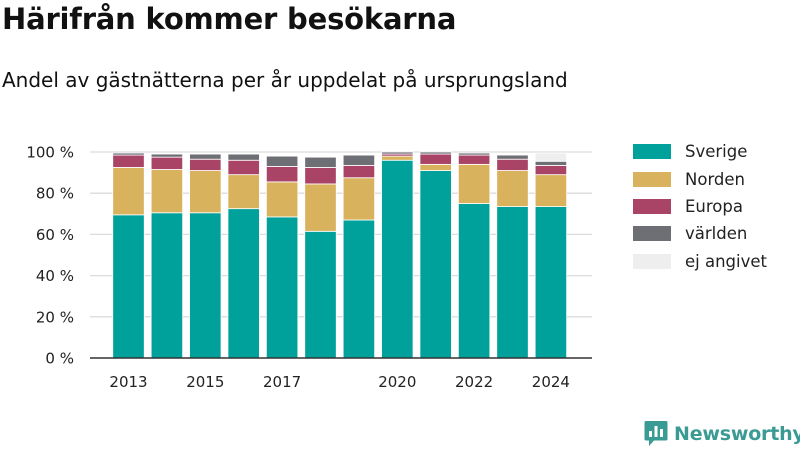  Describe the element at coordinates (474, 382) in the screenshot. I see `x-tick-label: 2022` at that location.